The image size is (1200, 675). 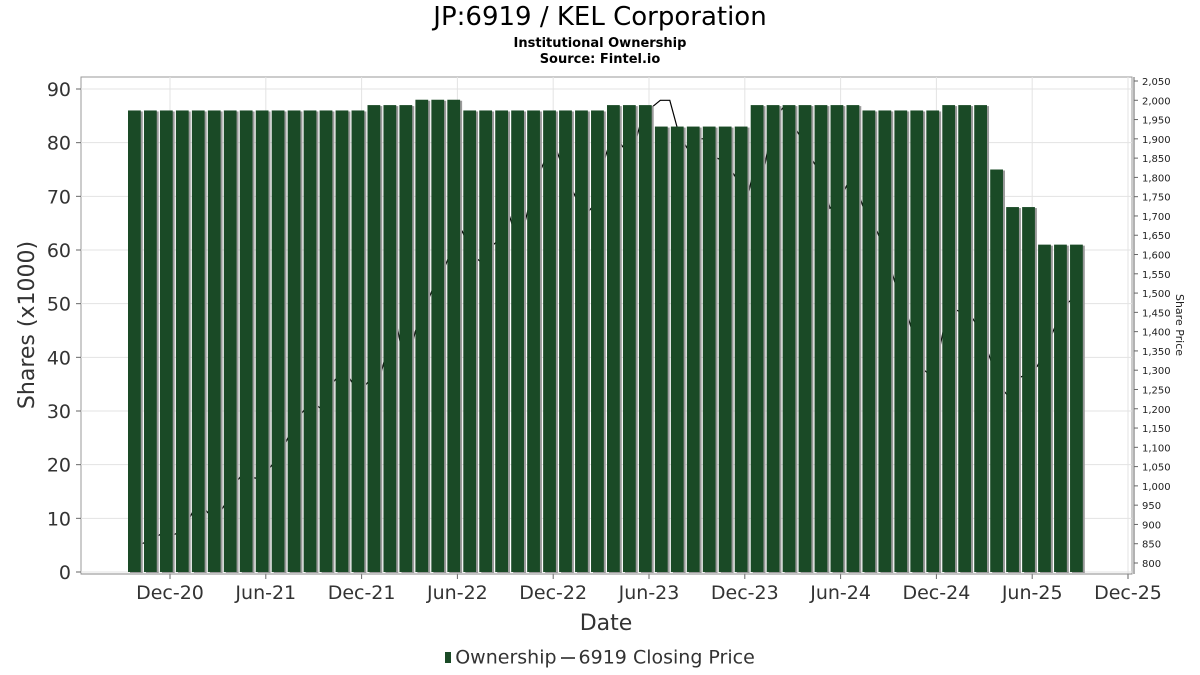 I want to click on x-tick-label: Jun-21, so click(x=265, y=593).